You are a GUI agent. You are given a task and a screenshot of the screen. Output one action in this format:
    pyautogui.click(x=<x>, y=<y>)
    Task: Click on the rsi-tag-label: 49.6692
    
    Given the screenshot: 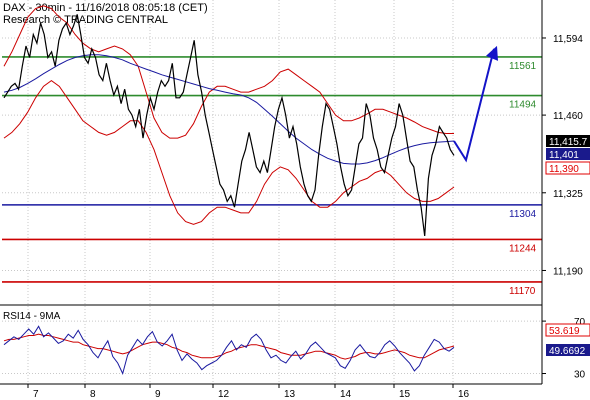 What is the action you would take?
    pyautogui.click(x=567, y=351)
    